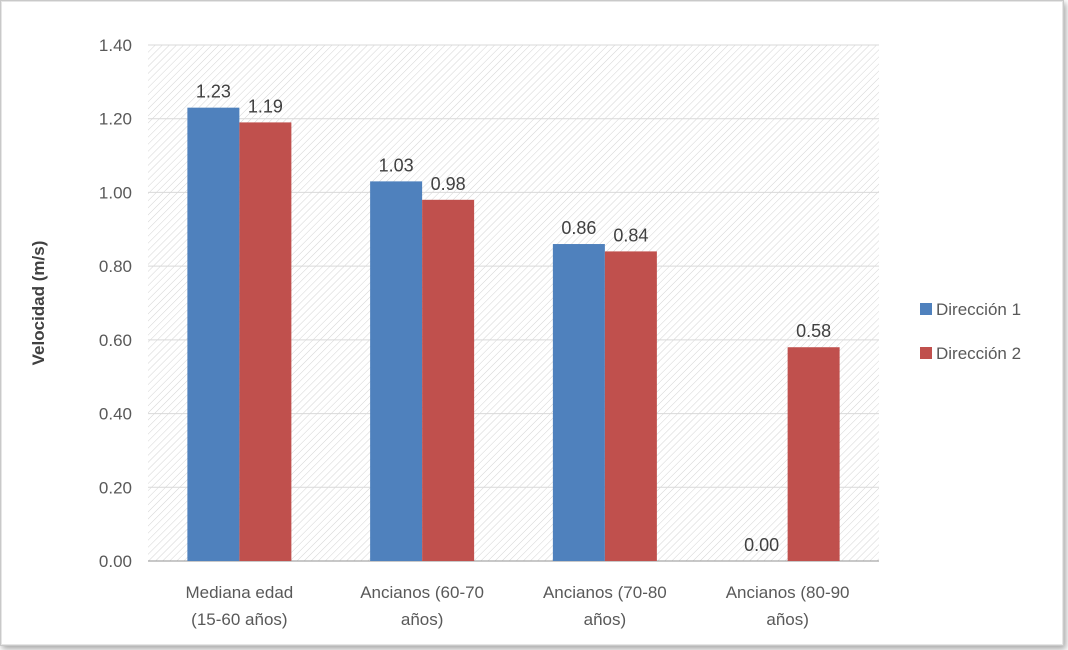  Describe the element at coordinates (630, 235) in the screenshot. I see `data-label: 0.84` at that location.